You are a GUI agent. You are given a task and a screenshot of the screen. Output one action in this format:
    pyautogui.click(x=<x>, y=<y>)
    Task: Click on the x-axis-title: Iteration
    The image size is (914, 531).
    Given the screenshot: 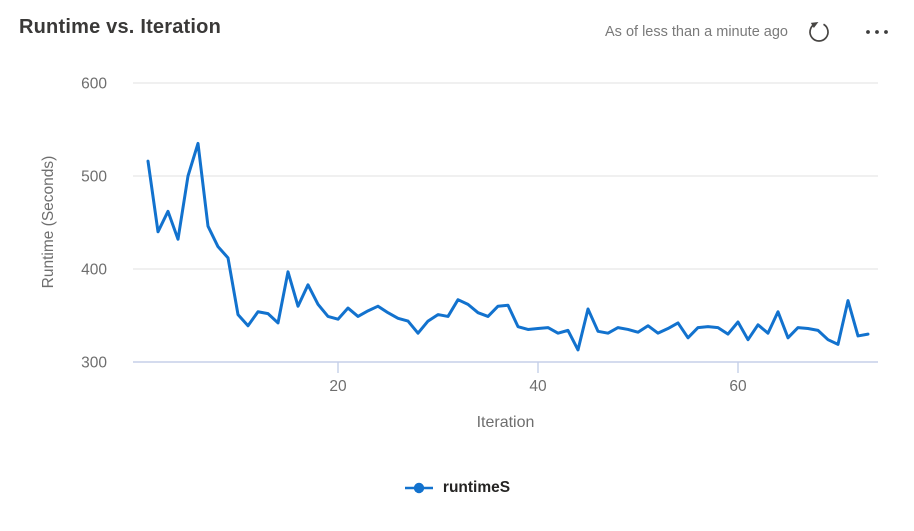 What is the action you would take?
    pyautogui.click(x=505, y=422)
    